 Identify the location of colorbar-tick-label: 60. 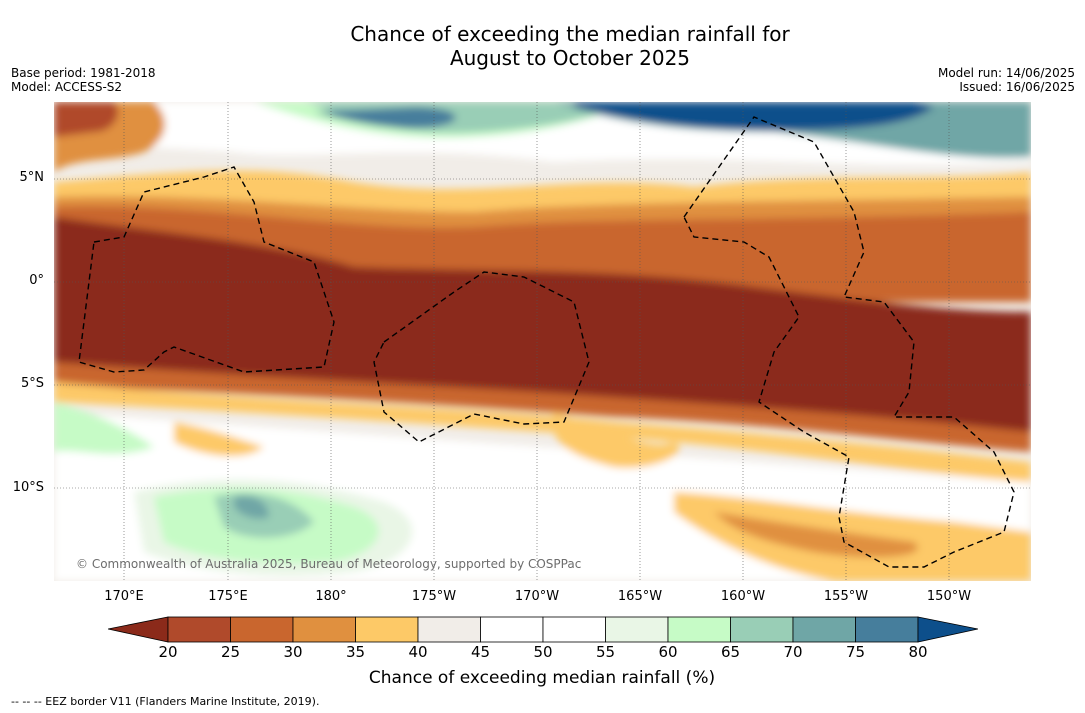
(668, 652).